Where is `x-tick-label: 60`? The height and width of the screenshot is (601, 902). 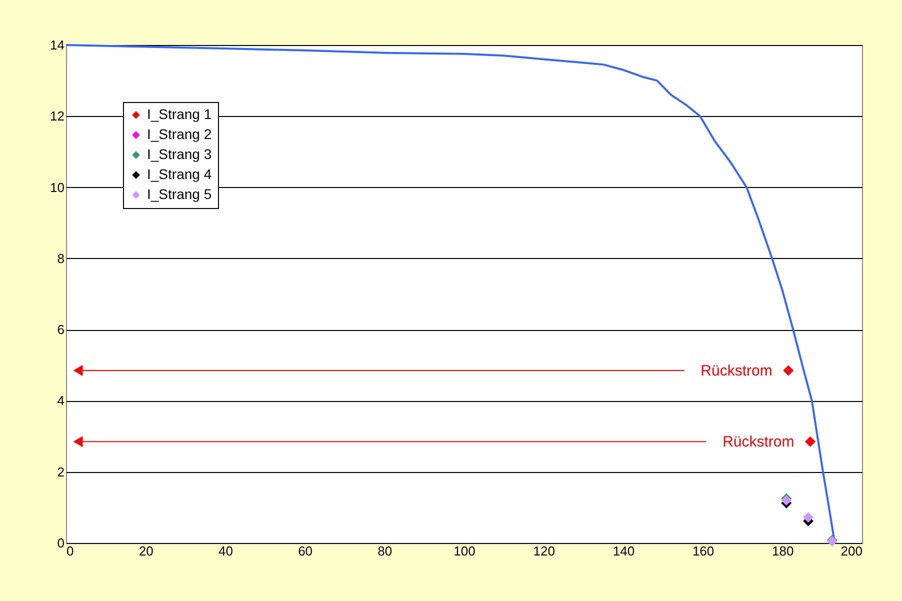
x-tick-label: 60 is located at coordinates (305, 551).